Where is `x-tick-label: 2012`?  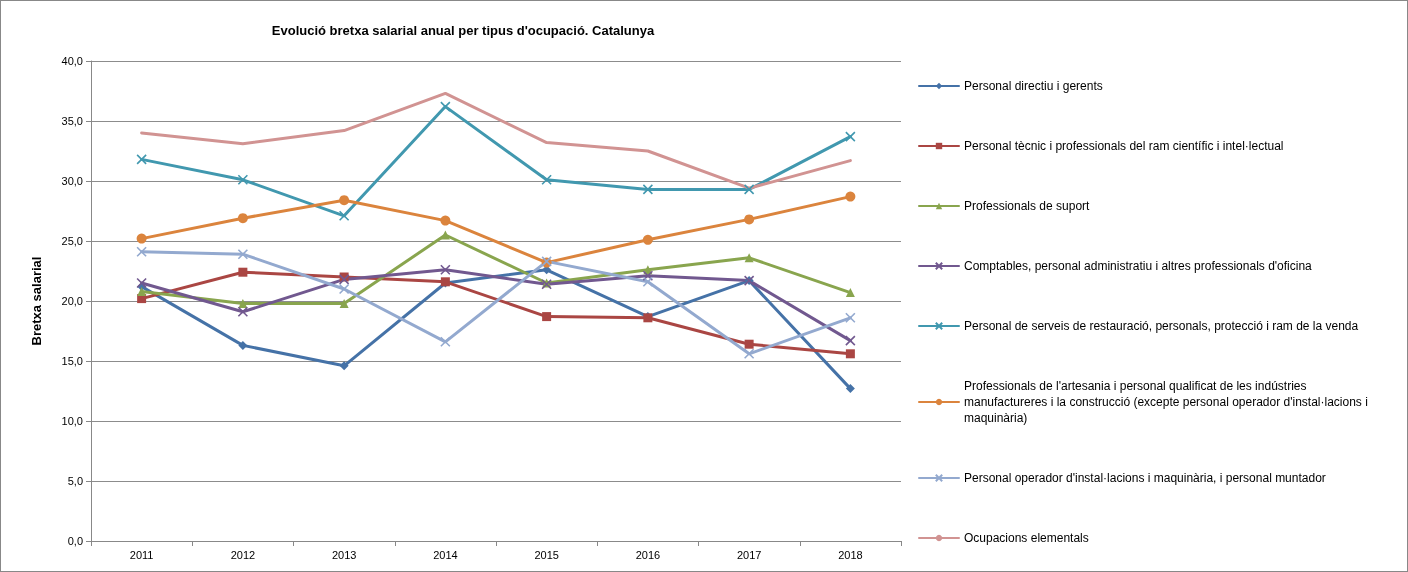
x-tick-label: 2012 is located at coordinates (243, 554).